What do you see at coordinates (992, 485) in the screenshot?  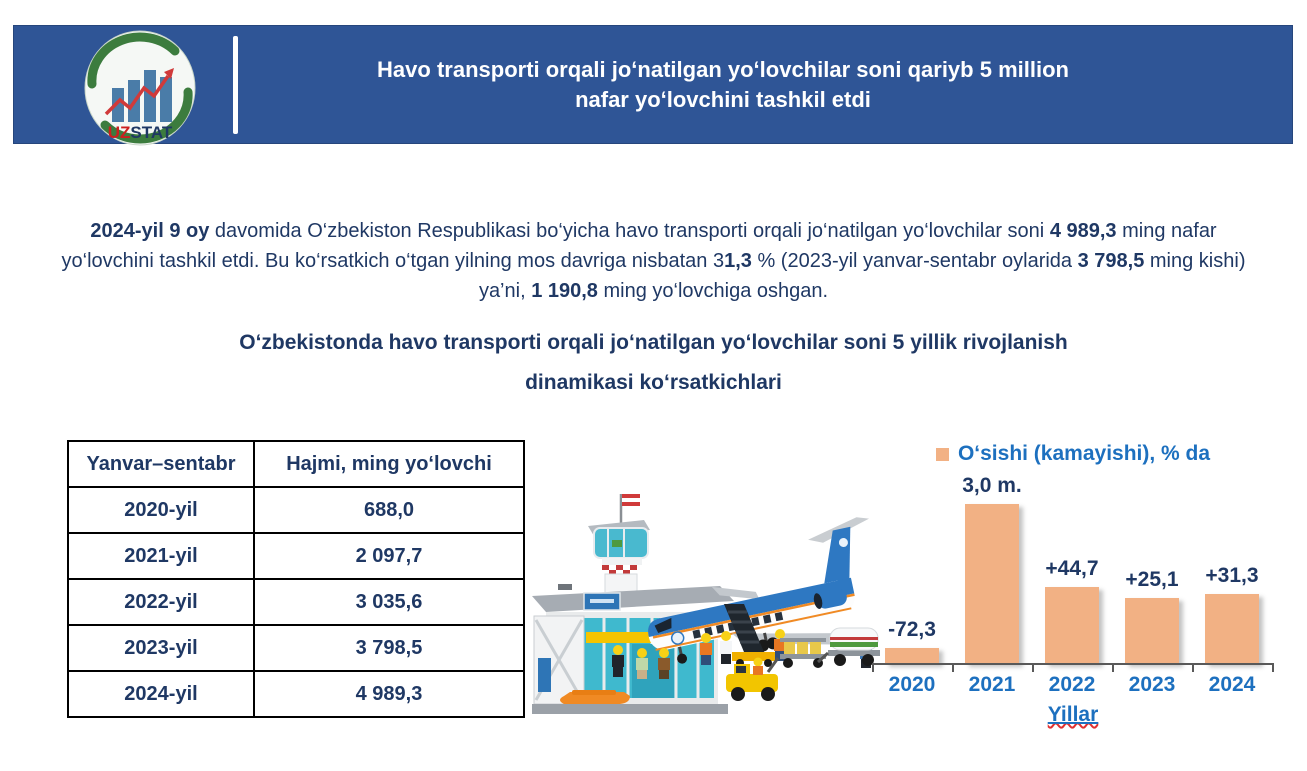 I see `bar-value-label: 3,0 m.` at bounding box center [992, 485].